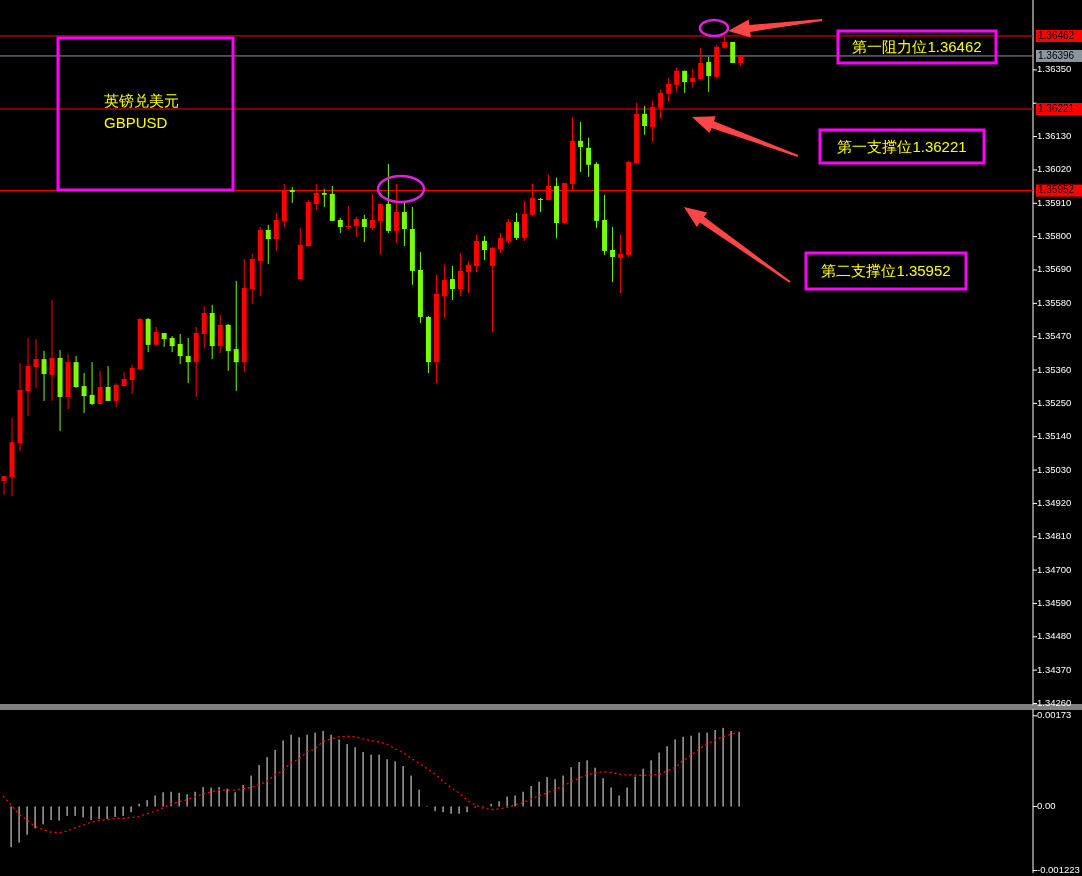 Image resolution: width=1082 pixels, height=876 pixels. Describe the element at coordinates (1054, 336) in the screenshot. I see `y-tick-label: 1.35470` at that location.